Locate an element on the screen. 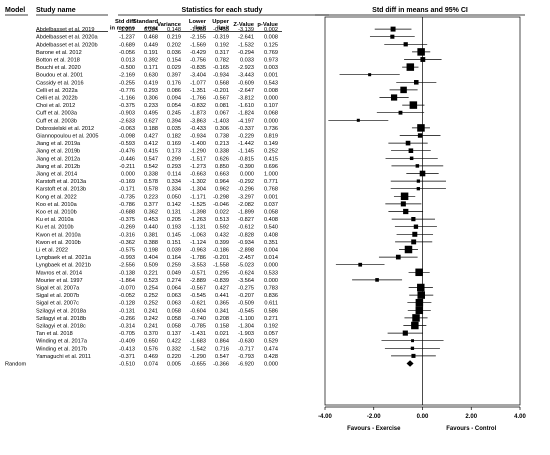 The image size is (550, 455). value-se: 0.241 is located at coordinates (151, 311).